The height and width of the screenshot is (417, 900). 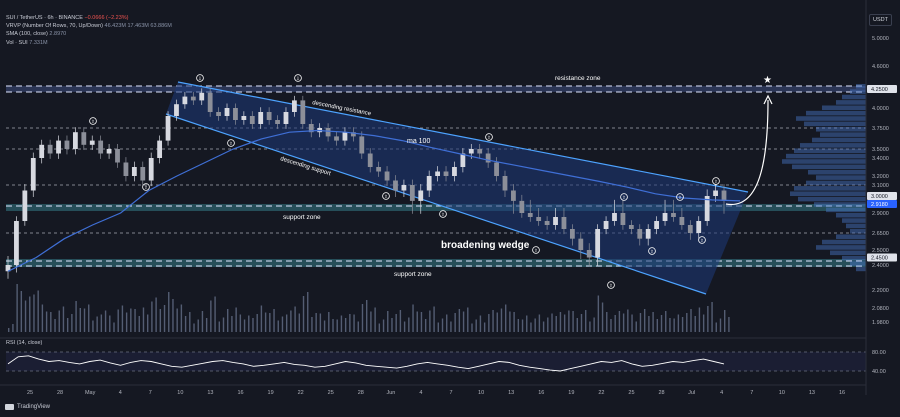 I want to click on y-tick-label: 2.9000, so click(x=880, y=214).